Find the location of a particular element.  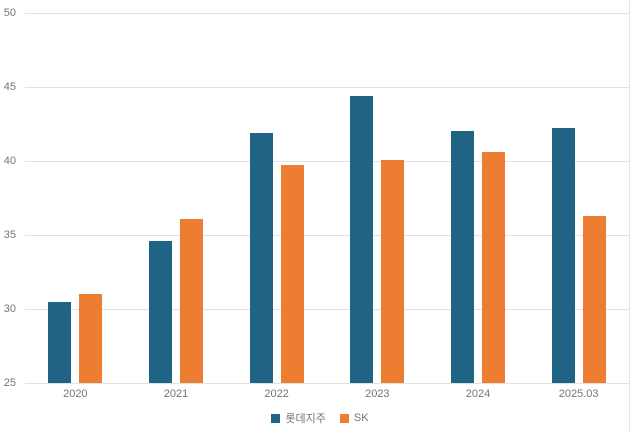

xtick-label-2022: 2022 is located at coordinates (276, 394).